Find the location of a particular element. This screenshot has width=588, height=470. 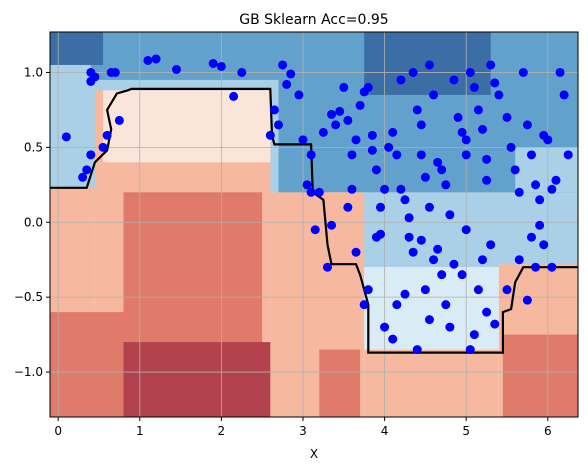

x-tick-label-4: 4 is located at coordinates (385, 431).